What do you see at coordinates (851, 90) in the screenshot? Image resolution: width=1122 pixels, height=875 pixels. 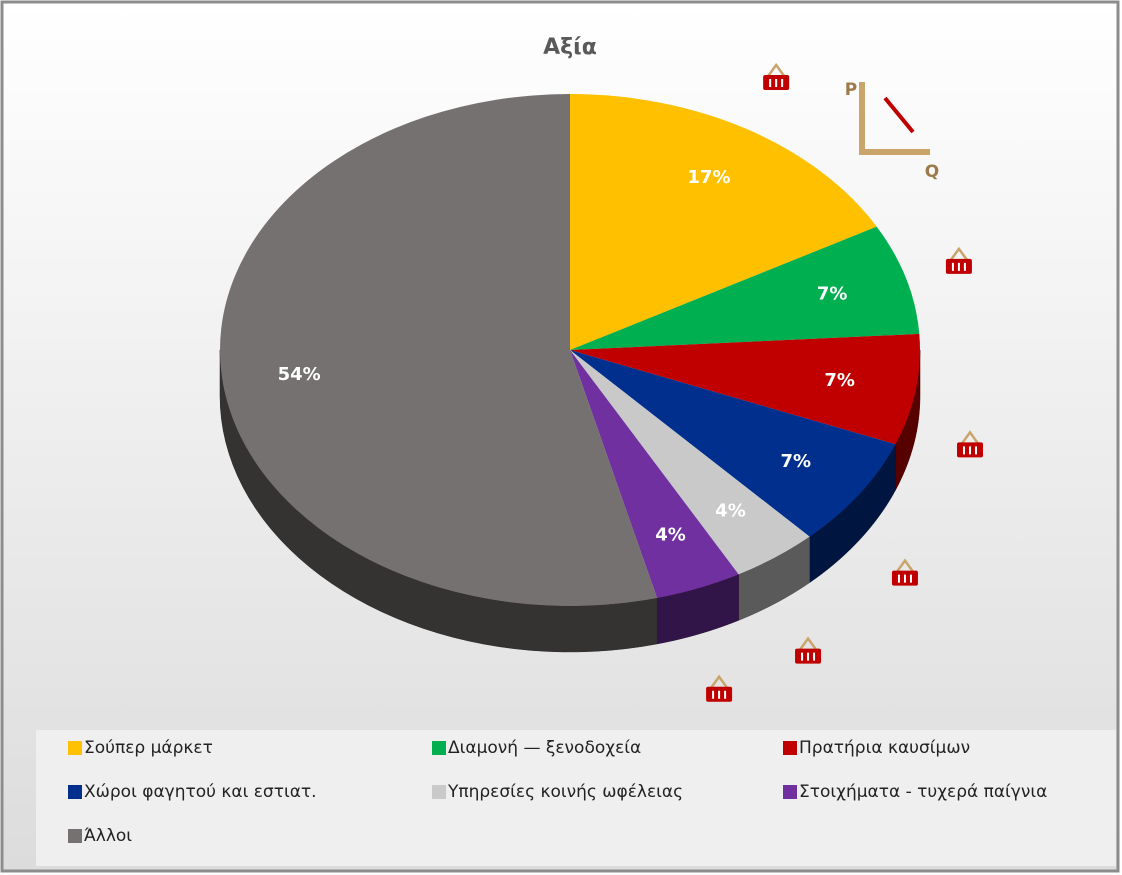 I see `axis-letter: P` at bounding box center [851, 90].